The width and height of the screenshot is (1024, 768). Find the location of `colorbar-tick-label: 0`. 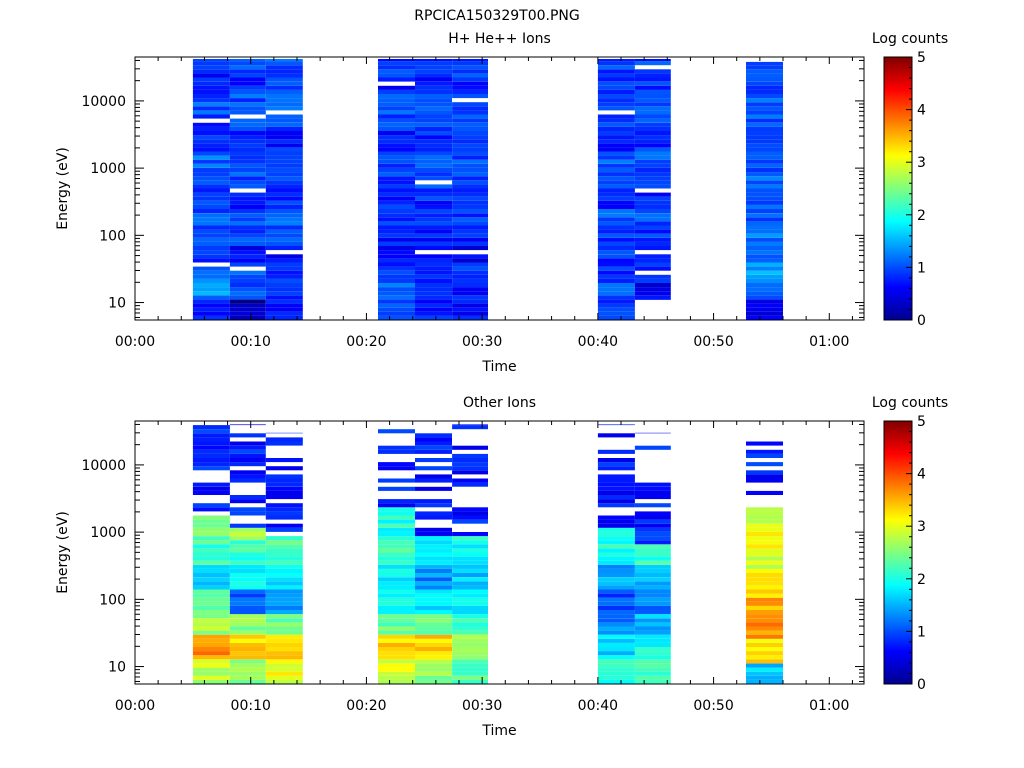

colorbar-tick-label: 0 is located at coordinates (921, 321).